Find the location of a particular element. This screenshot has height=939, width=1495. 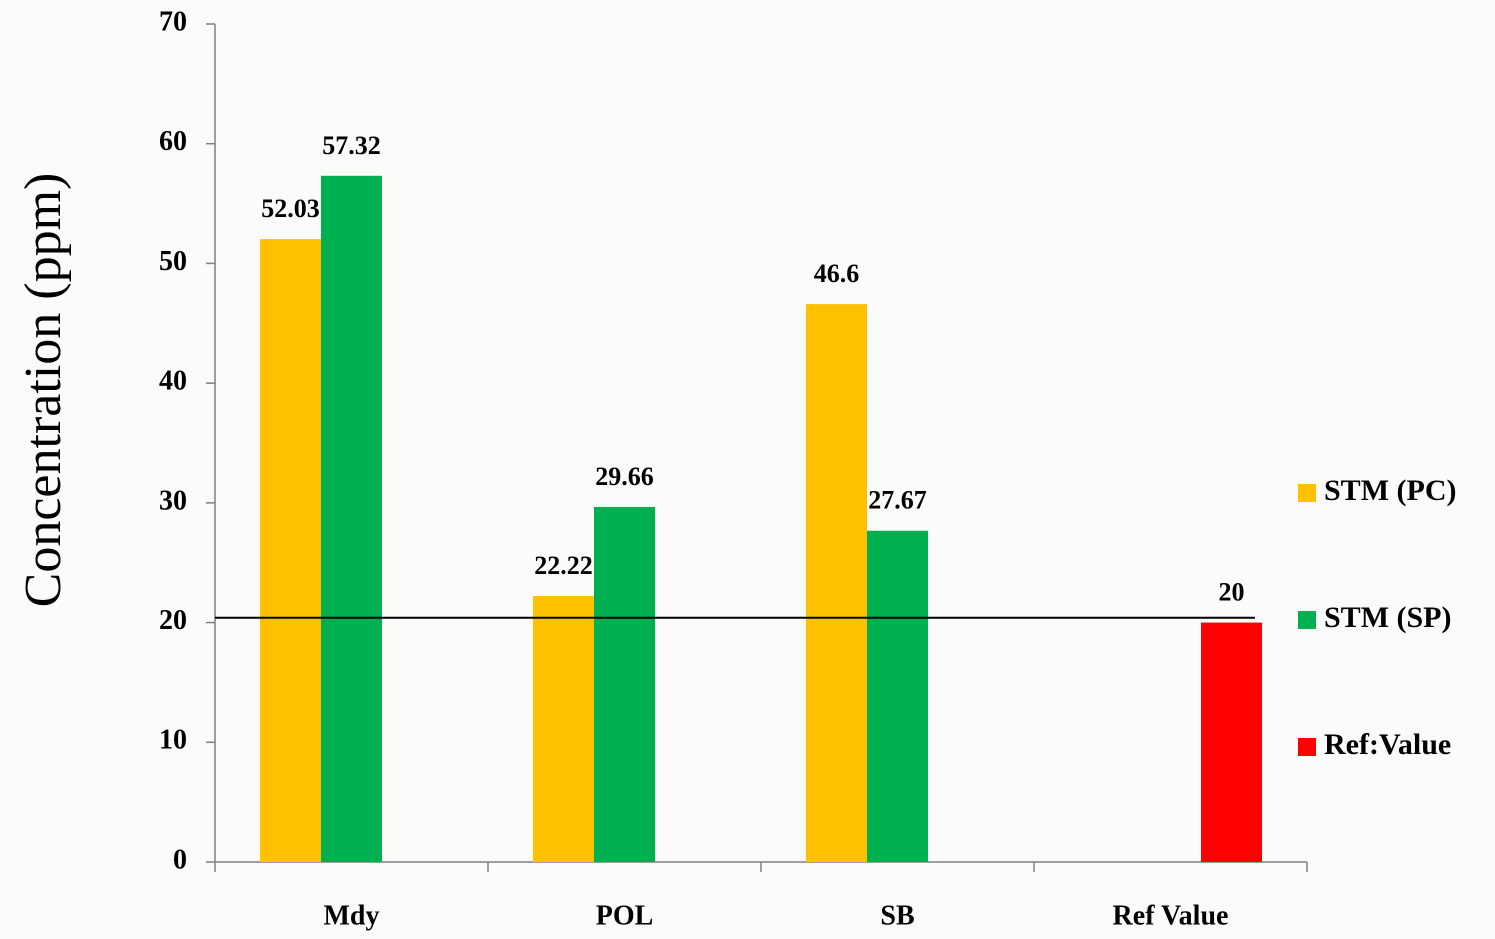

x-tick-label: Ref Value is located at coordinates (1171, 915).